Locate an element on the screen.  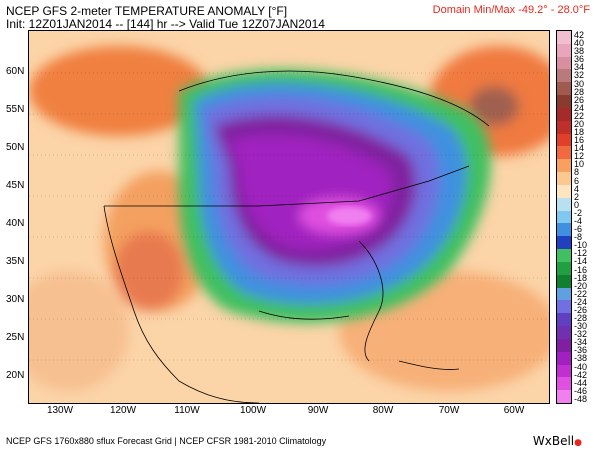
lat-label-45n: 45N is located at coordinates (15, 185).